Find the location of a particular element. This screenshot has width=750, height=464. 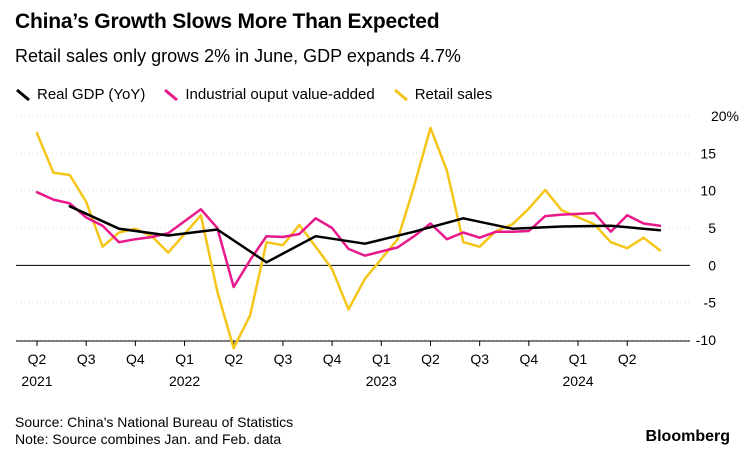

note-text: Note: Source combines Jan. and Feb. data is located at coordinates (148, 439).